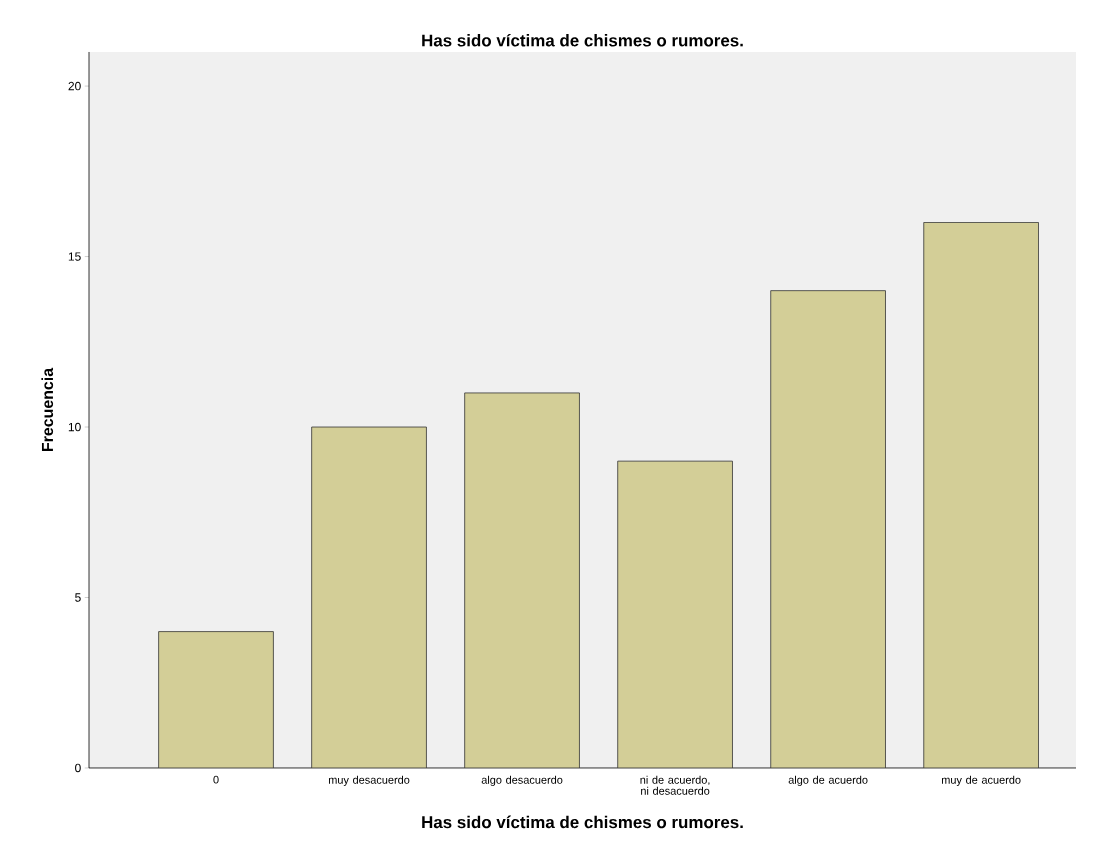 The height and width of the screenshot is (868, 1094). What do you see at coordinates (522, 780) in the screenshot?
I see `x-tick-label: algo desacuerdo` at bounding box center [522, 780].